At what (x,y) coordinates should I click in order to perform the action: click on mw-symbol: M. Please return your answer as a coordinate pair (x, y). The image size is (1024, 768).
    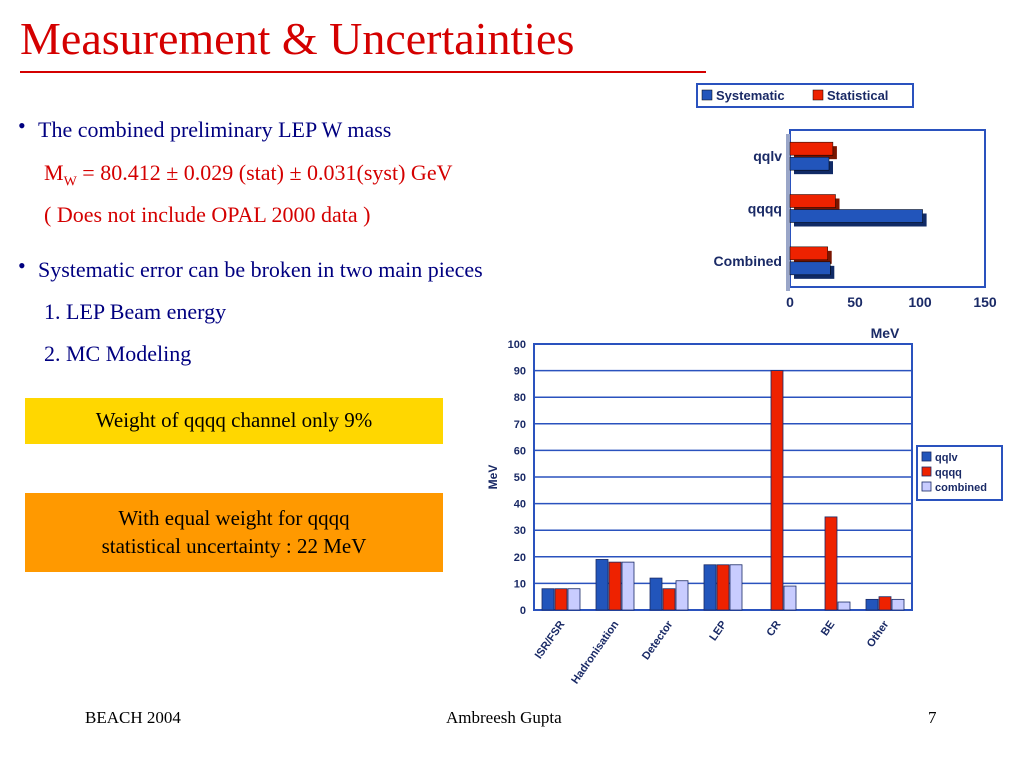
    Looking at the image, I should click on (54, 172).